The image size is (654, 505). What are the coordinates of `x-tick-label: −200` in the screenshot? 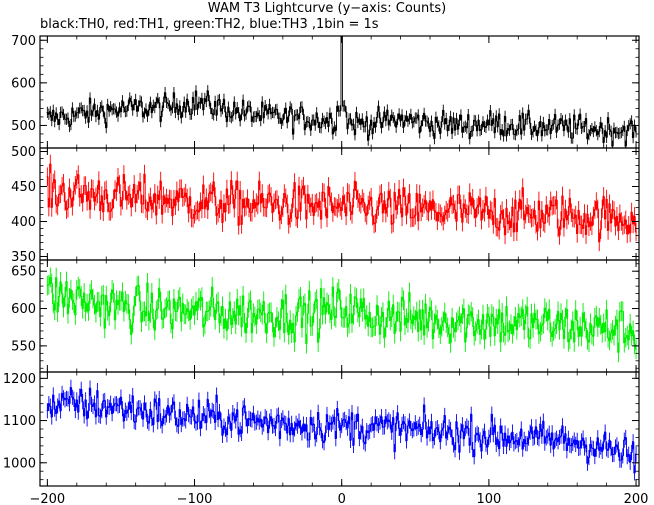 It's located at (47, 498).